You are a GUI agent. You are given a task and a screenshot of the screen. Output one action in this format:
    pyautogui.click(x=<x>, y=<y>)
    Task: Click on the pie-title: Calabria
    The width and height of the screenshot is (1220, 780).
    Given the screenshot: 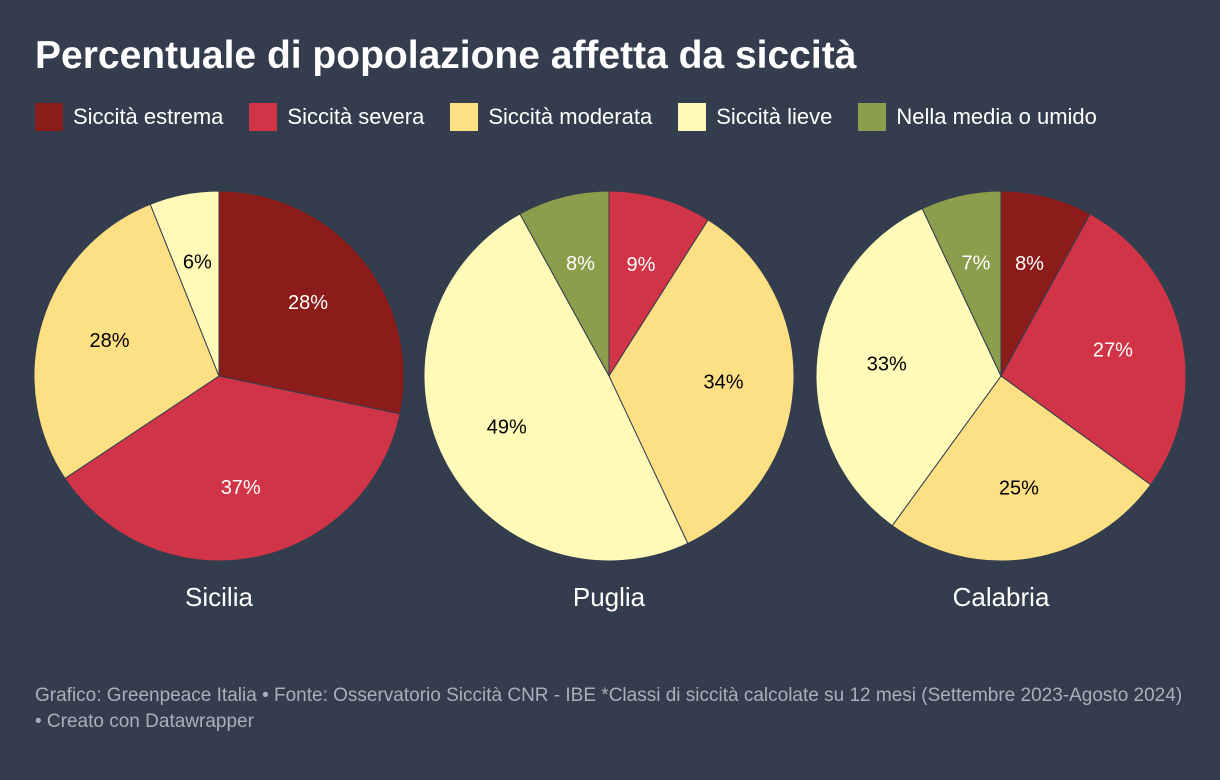 What is the action you would take?
    pyautogui.click(x=1001, y=597)
    